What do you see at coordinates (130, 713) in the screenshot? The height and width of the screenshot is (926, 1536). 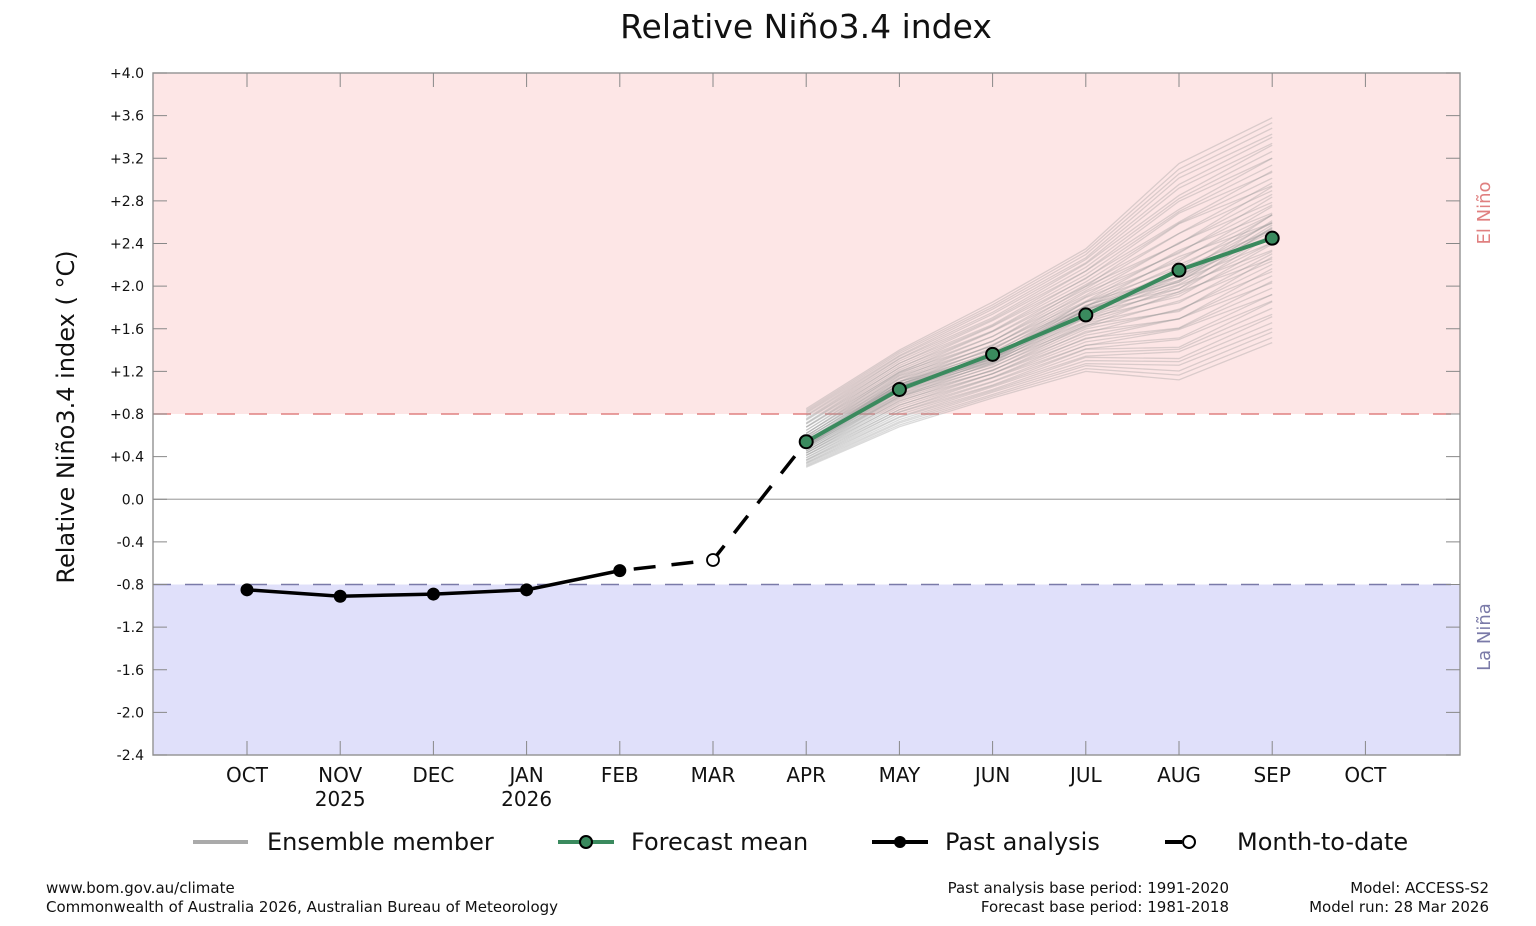 I see `y-tick-label: -2.0` at bounding box center [130, 713].